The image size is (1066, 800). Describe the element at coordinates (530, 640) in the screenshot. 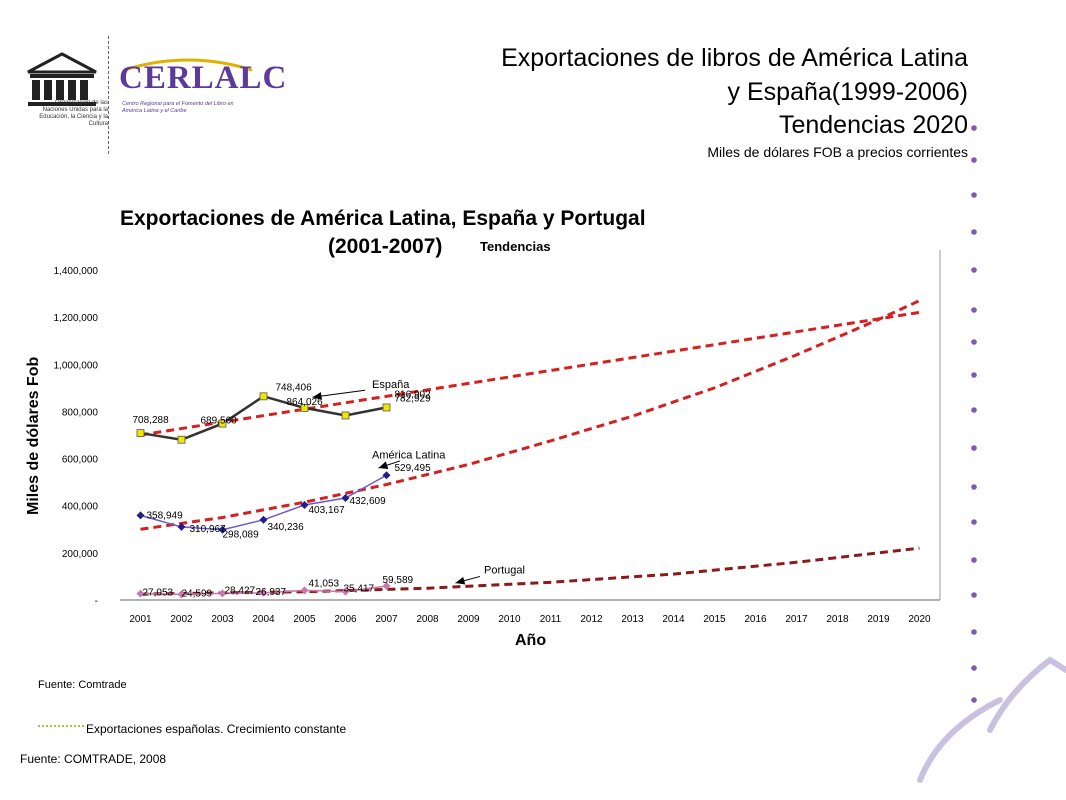

I see `x-axis-label: Año` at that location.